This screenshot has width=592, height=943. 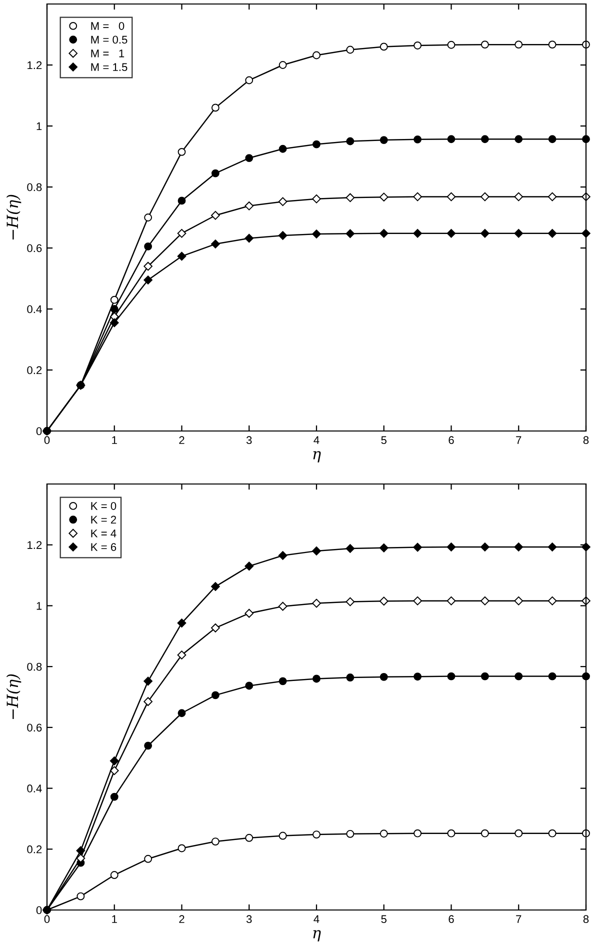 I want to click on legend-label: M = 0.5, so click(x=109, y=40).